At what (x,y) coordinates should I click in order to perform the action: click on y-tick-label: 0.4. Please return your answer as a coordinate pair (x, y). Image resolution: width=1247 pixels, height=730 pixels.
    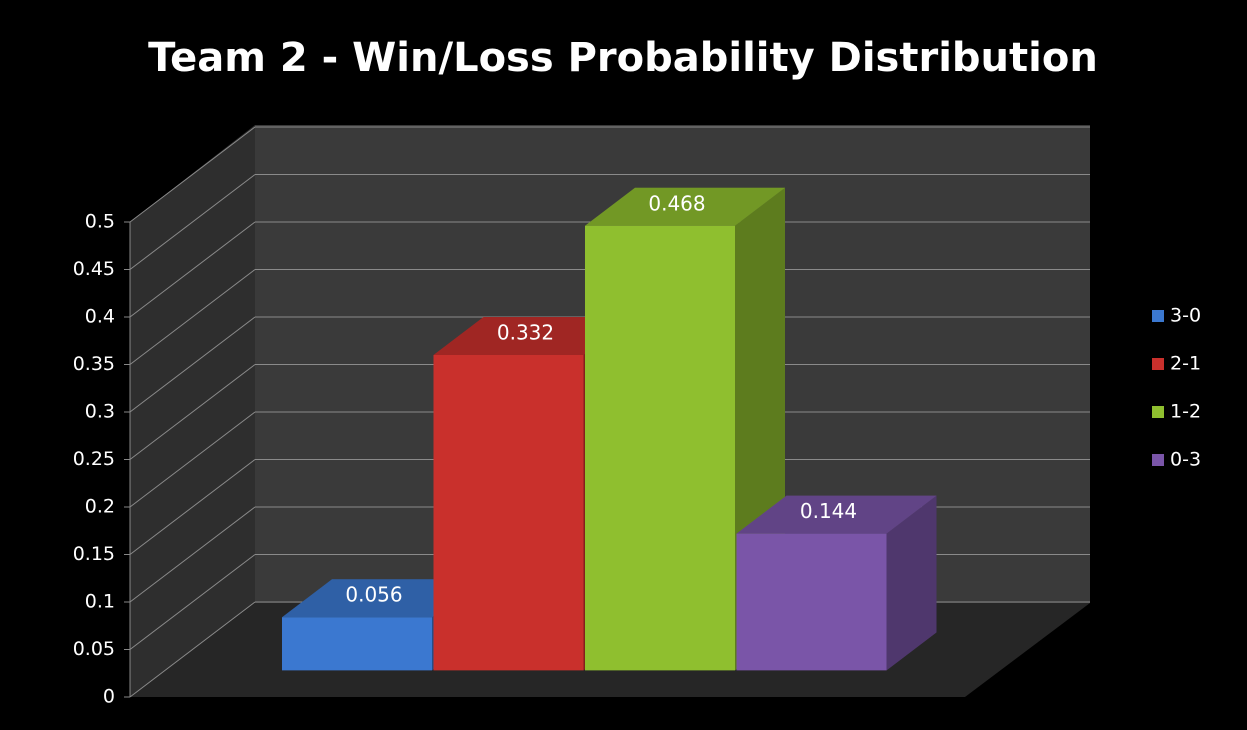
    Looking at the image, I should click on (100, 317).